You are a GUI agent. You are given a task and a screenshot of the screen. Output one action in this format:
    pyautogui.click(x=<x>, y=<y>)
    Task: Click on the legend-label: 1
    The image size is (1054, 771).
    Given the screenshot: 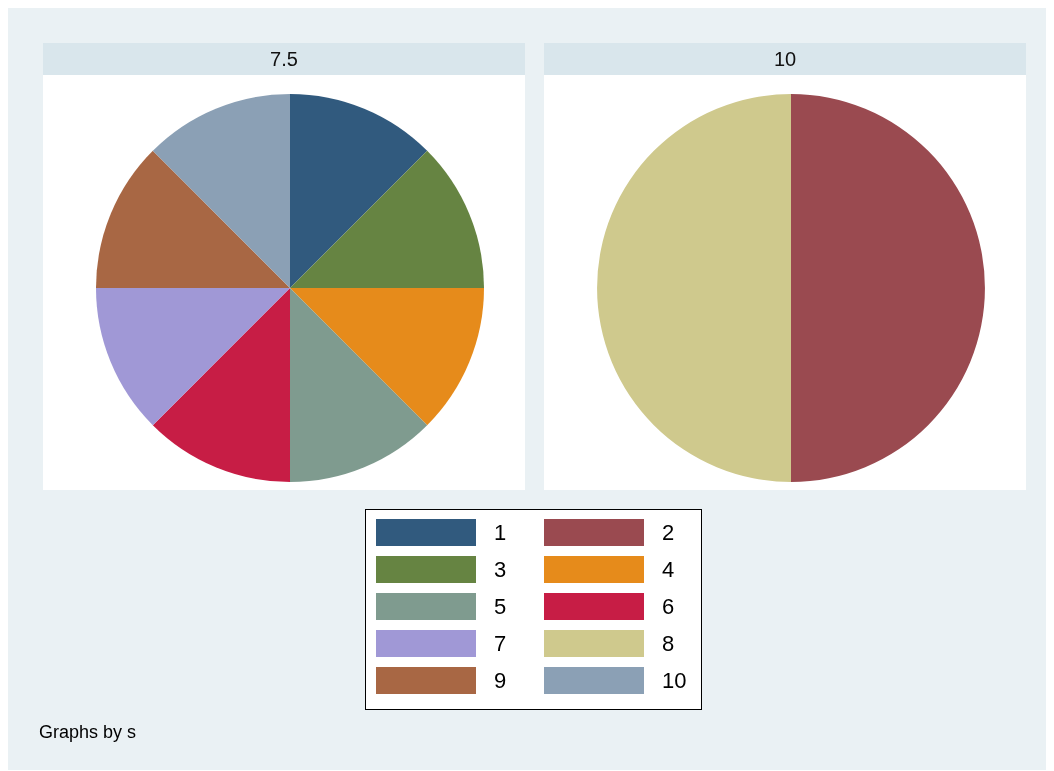 What is the action you would take?
    pyautogui.click(x=500, y=532)
    